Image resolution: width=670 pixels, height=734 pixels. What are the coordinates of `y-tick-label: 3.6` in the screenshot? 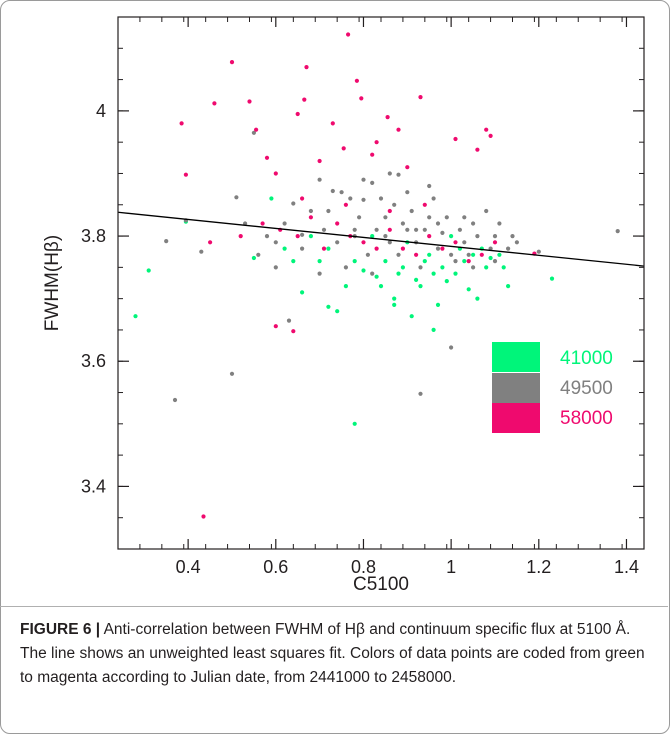 It's located at (93, 361).